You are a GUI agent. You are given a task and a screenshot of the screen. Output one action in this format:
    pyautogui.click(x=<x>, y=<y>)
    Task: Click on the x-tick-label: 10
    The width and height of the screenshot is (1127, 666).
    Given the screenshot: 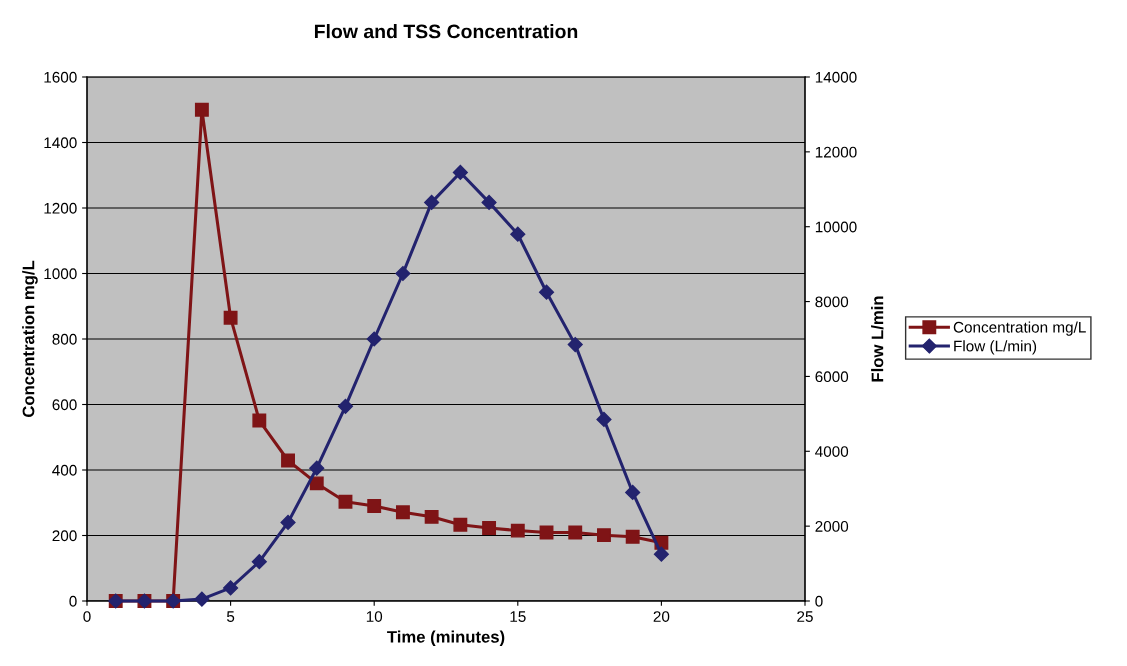 What is the action you would take?
    pyautogui.click(x=374, y=616)
    